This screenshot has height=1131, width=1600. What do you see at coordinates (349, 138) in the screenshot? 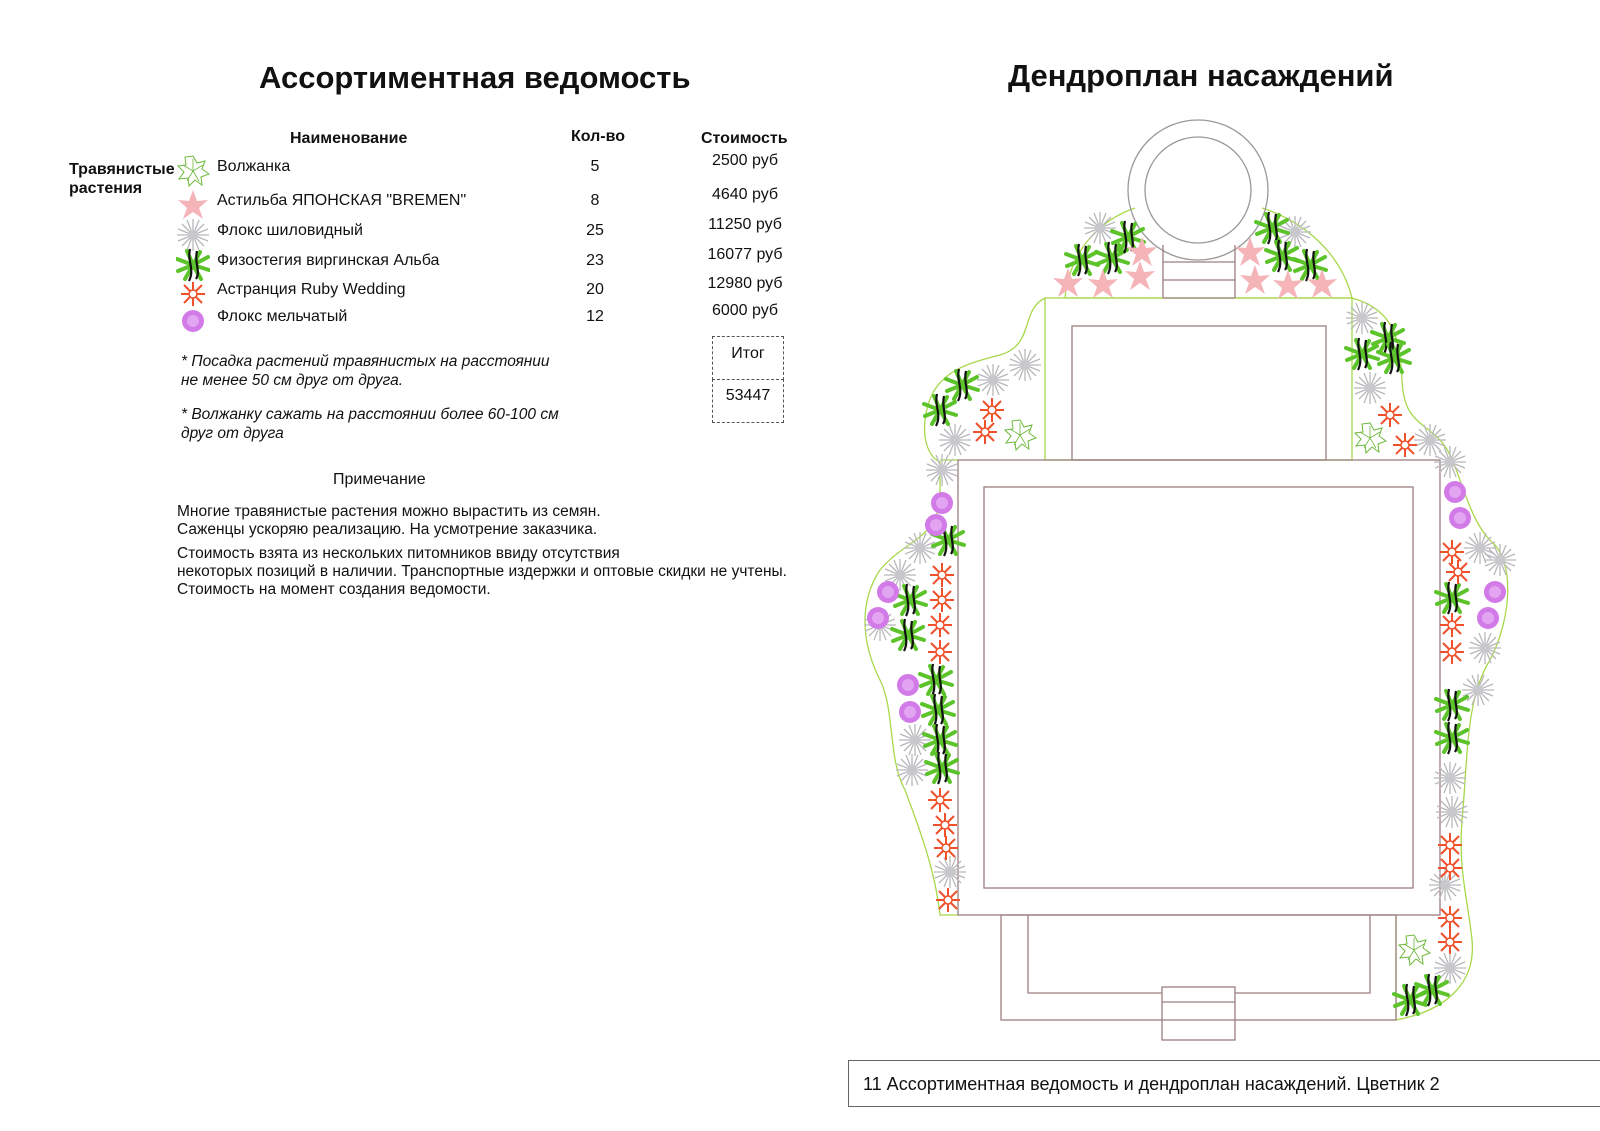
I see `header-name: Наименование` at bounding box center [349, 138].